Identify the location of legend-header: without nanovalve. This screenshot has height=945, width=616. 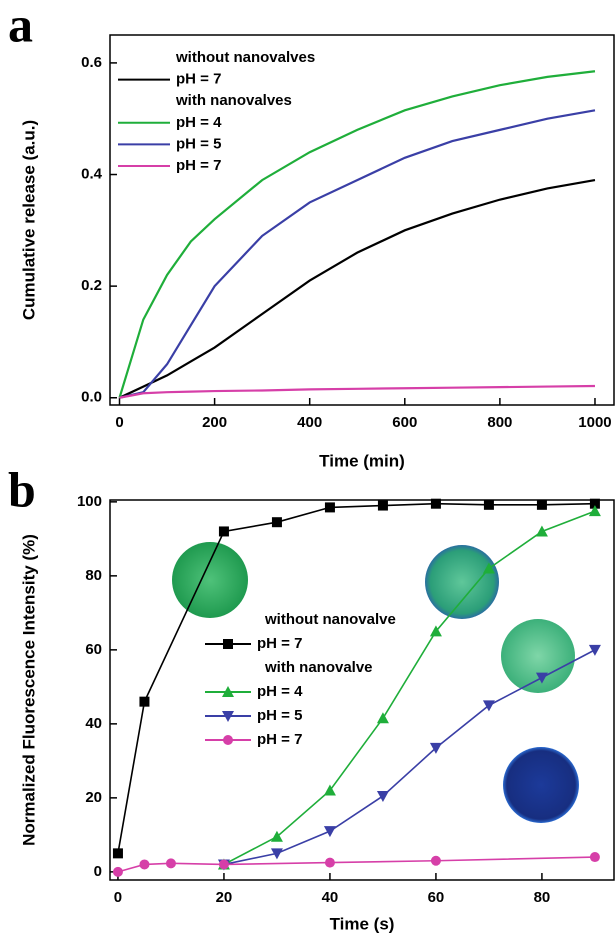
(330, 619).